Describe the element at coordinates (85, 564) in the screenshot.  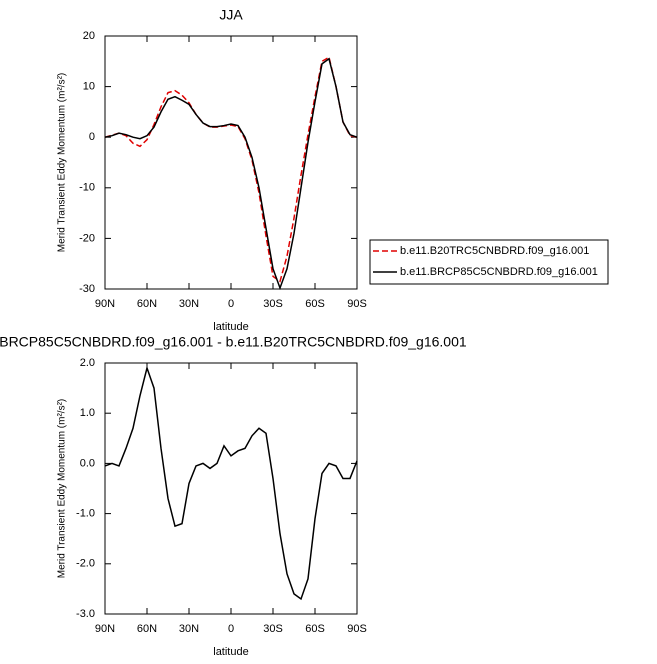
I see `y-tick-label: -2.0` at that location.